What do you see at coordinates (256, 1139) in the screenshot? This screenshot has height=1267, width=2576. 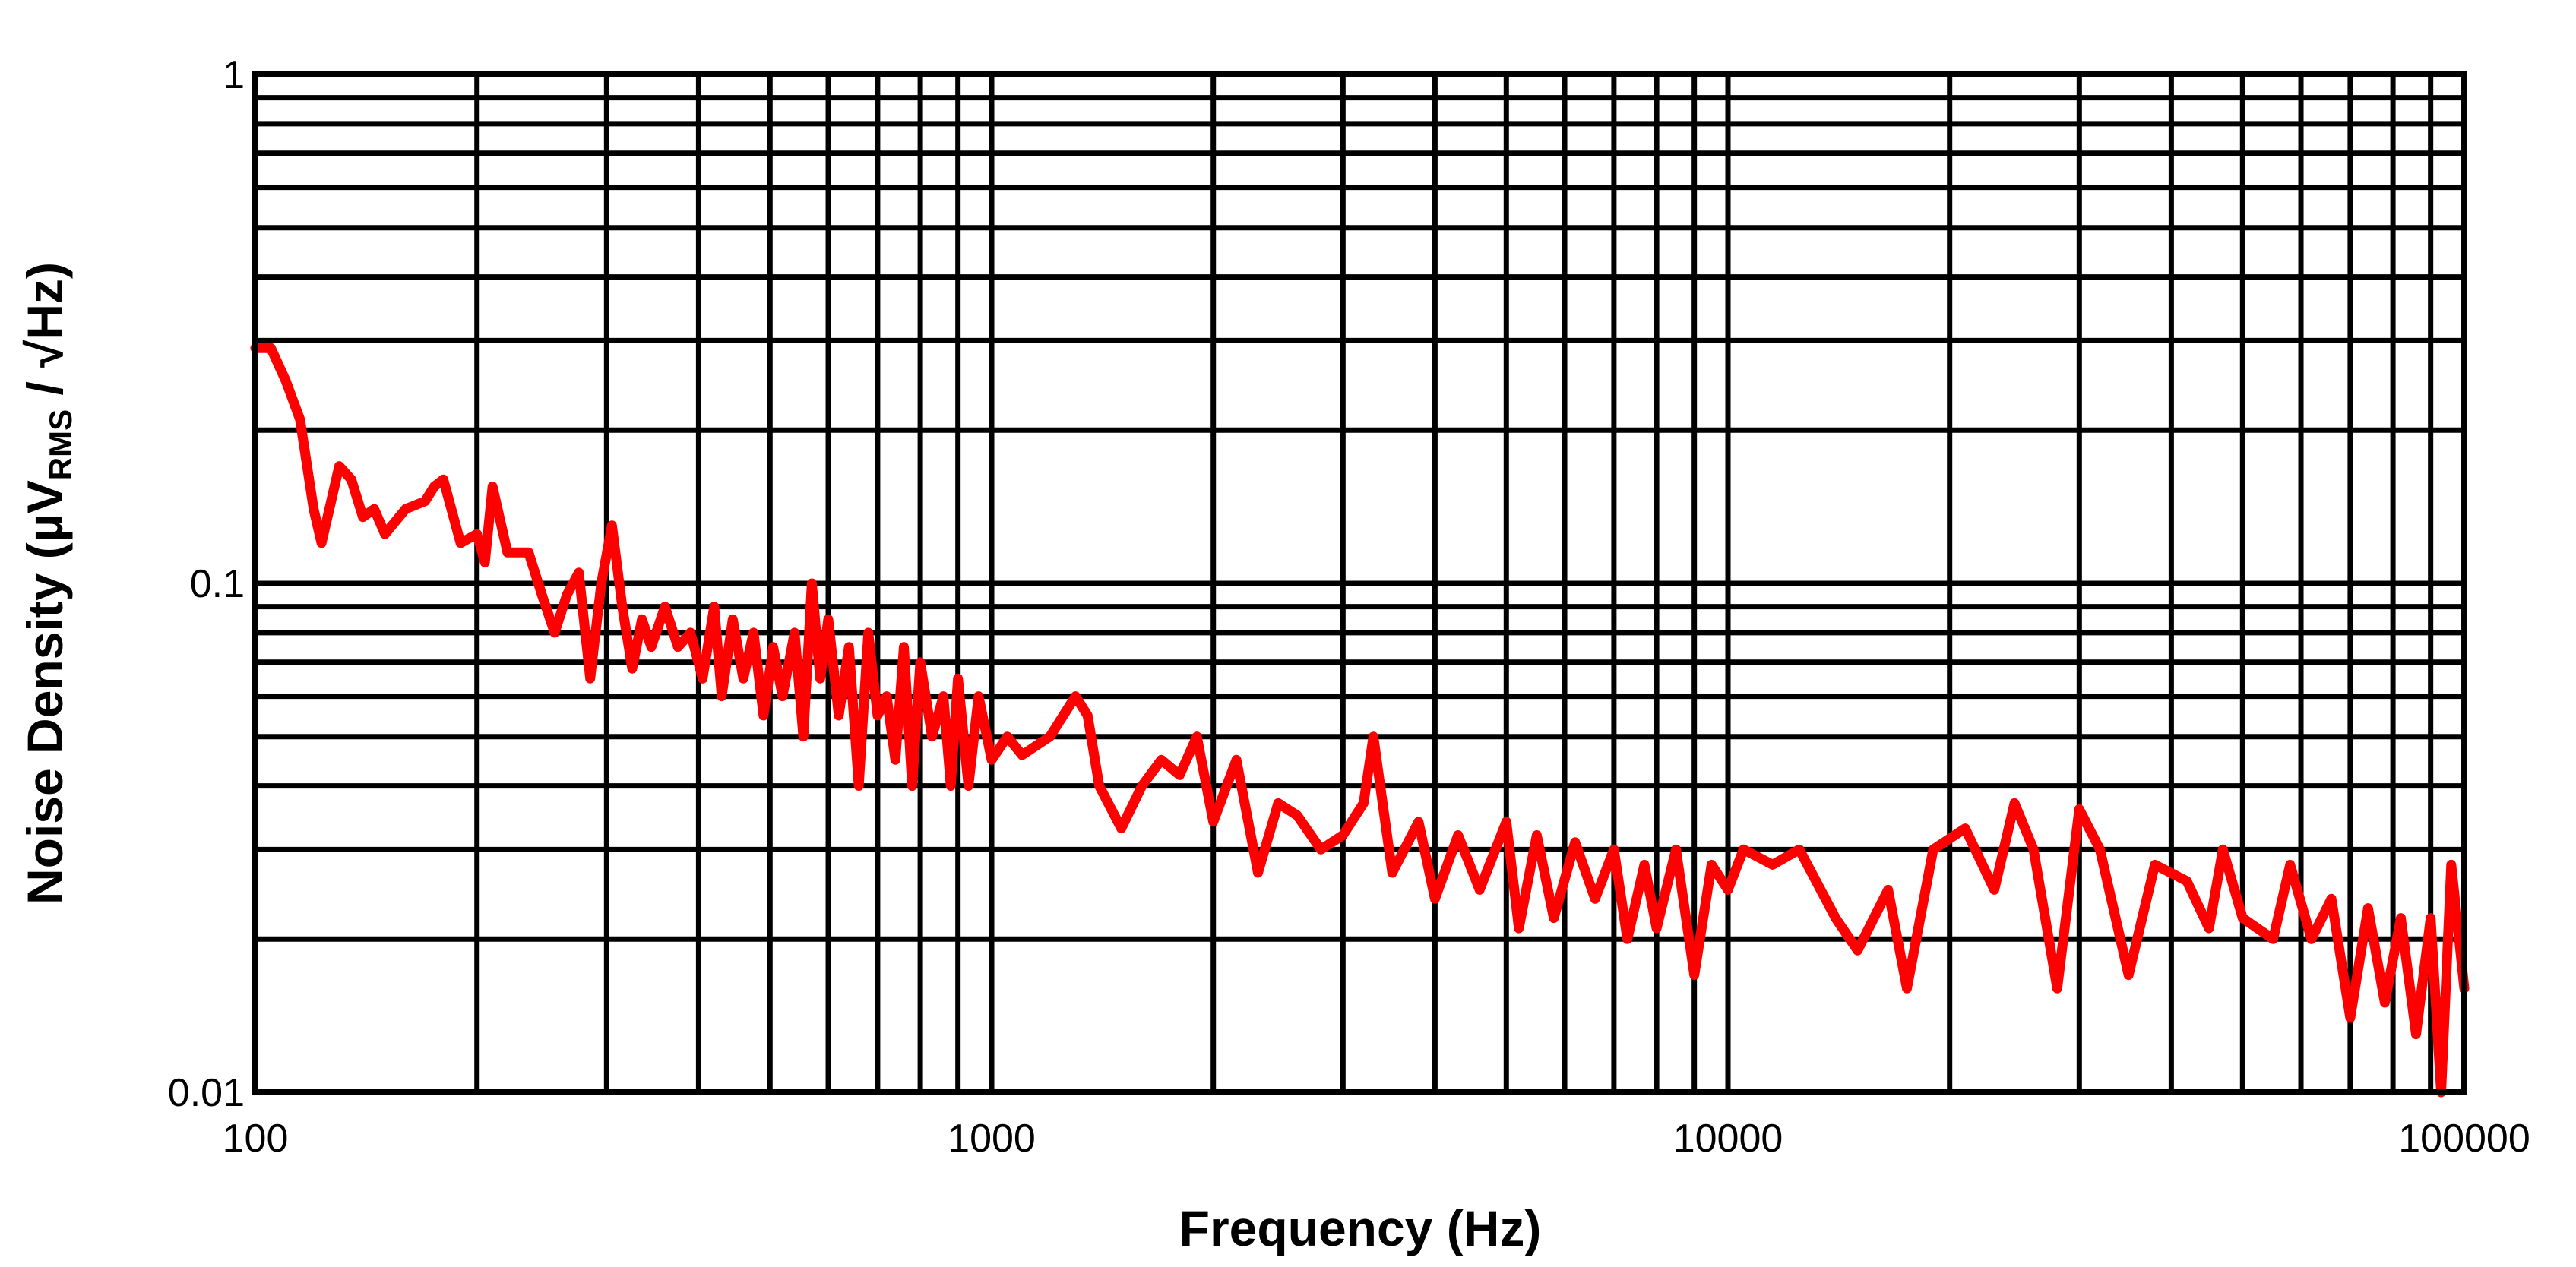 I see `x-tick-label: 100` at bounding box center [256, 1139].